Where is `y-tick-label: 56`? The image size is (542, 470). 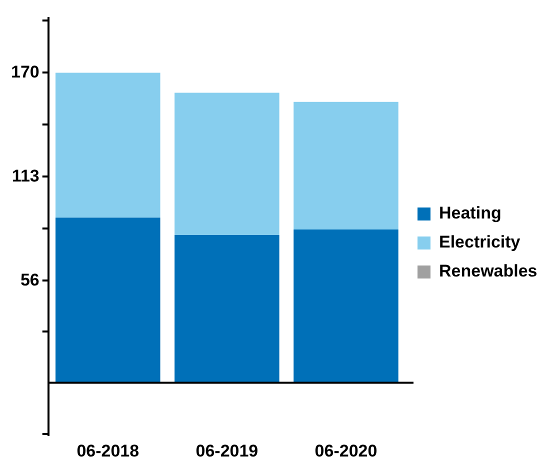 y-tick-label: 56 is located at coordinates (30, 280).